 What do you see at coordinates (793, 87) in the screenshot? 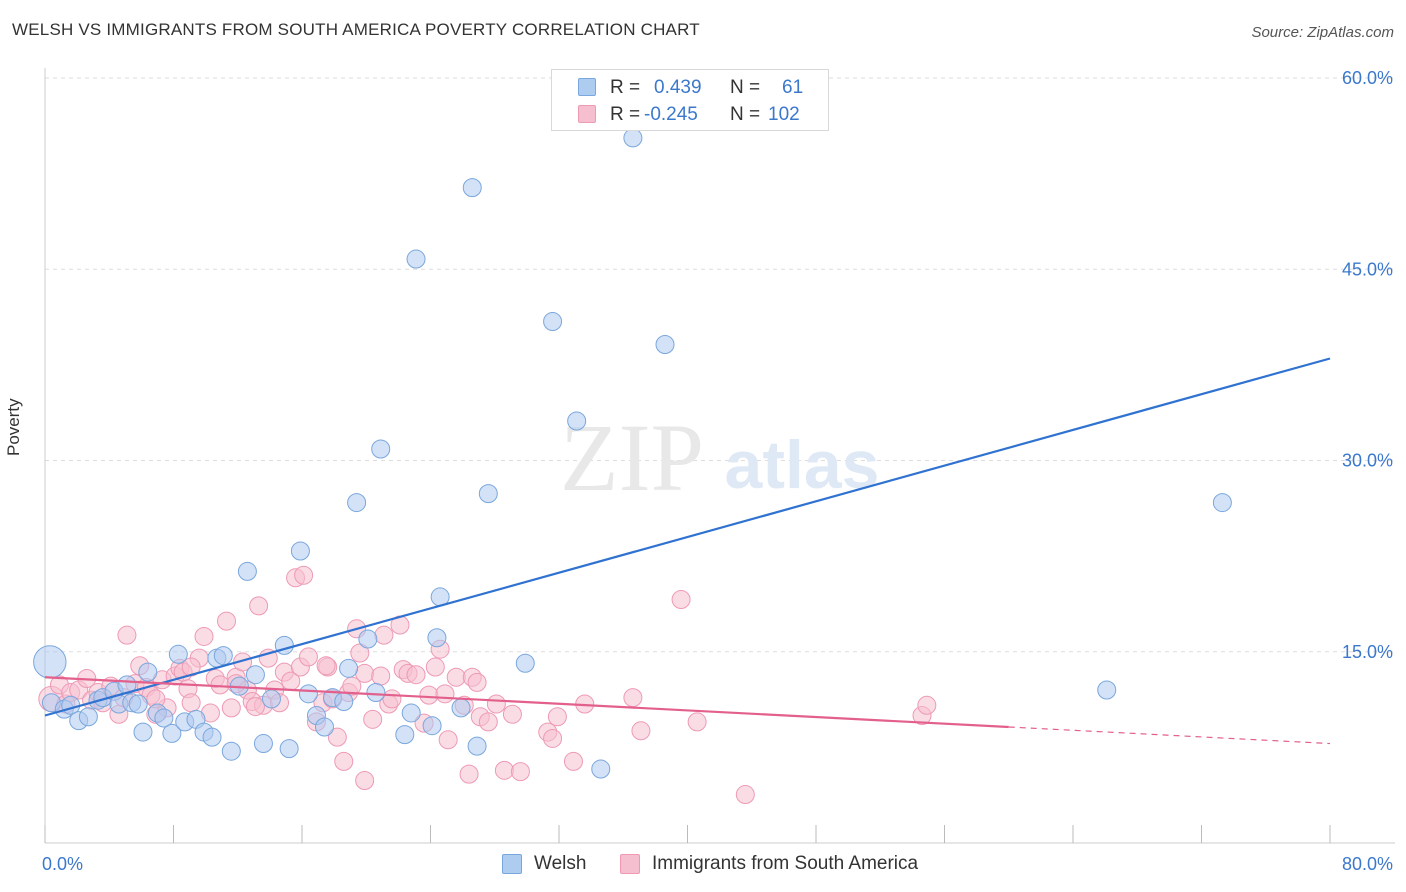
I see `welsh-n-value: 61` at bounding box center [793, 87].